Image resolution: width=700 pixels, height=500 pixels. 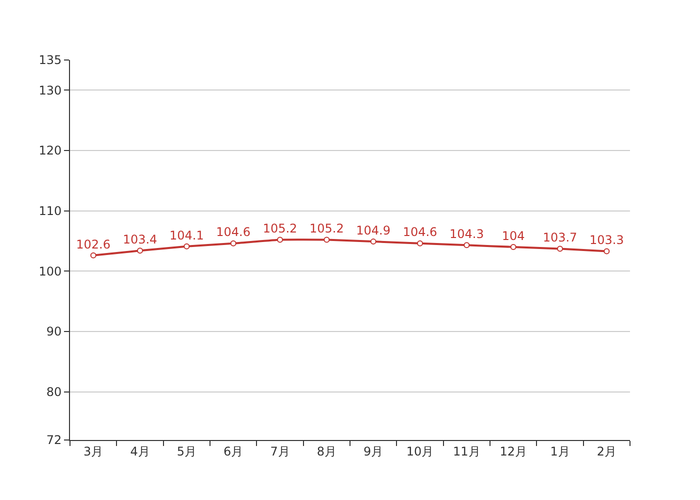 I want to click on data-label: 102.6, so click(x=93, y=244).